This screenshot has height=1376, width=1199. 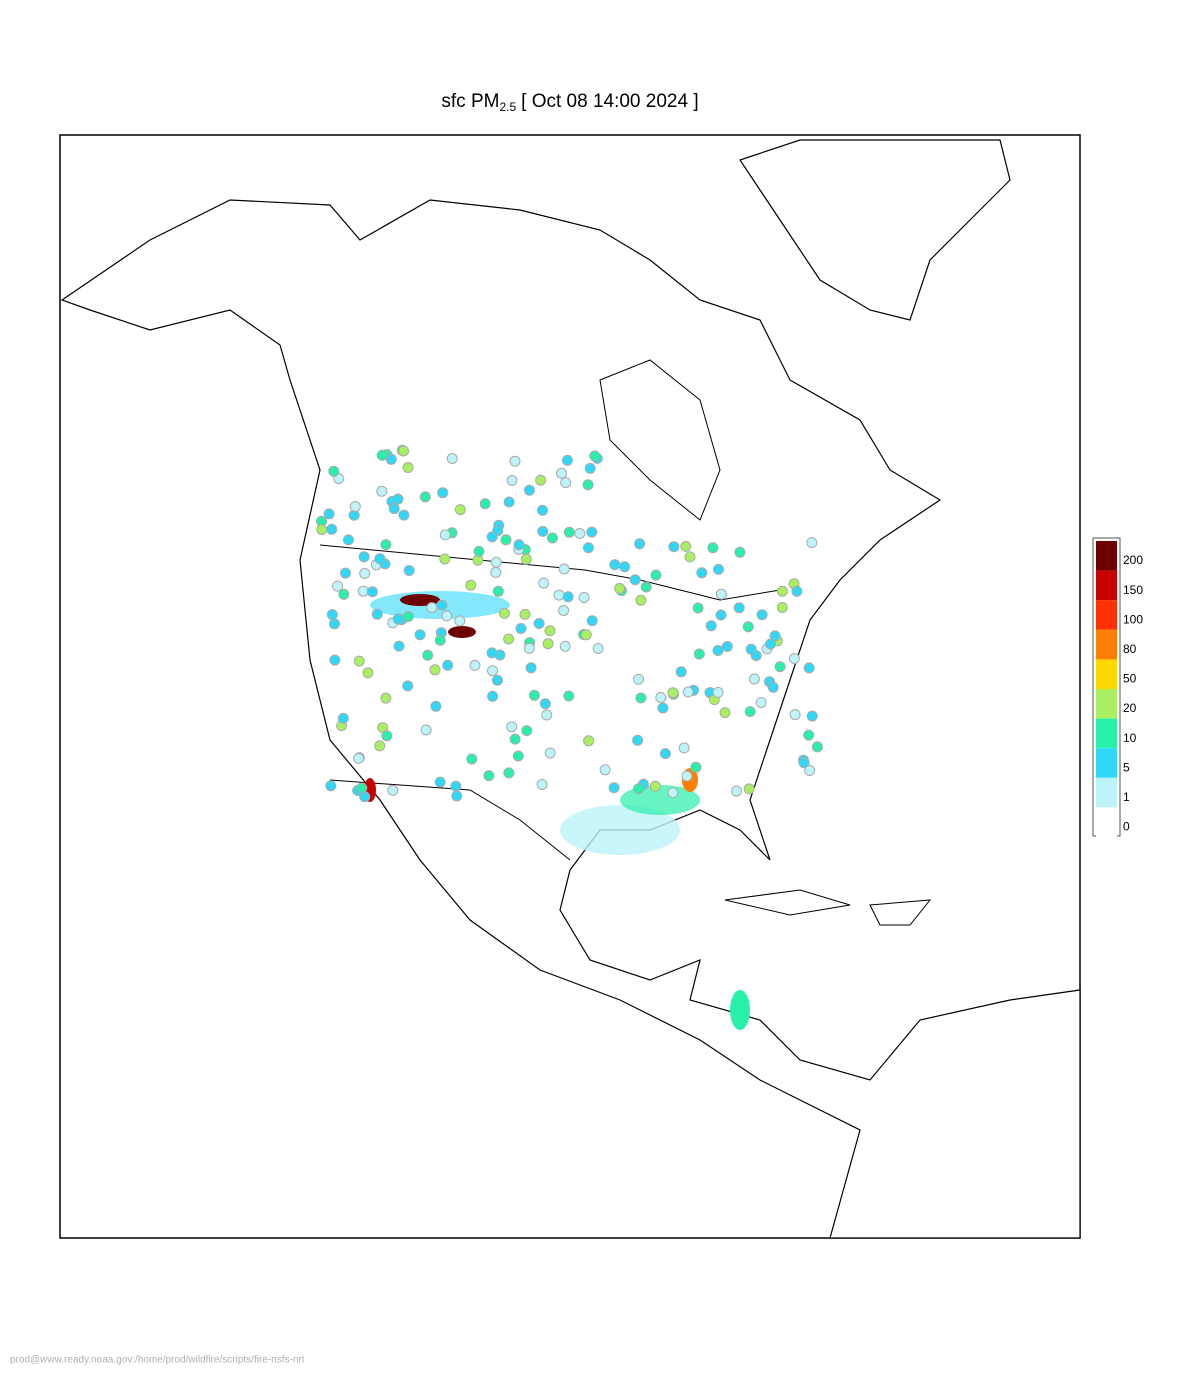 I want to click on legend-label: 150, so click(x=1133, y=590).